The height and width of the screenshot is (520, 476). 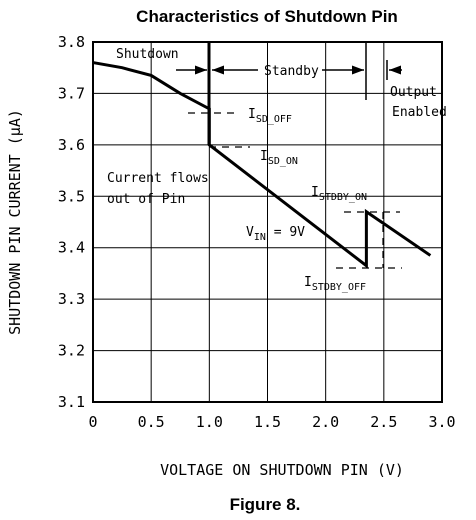 I want to click on x-tick-label: 2.5, so click(x=383, y=422).